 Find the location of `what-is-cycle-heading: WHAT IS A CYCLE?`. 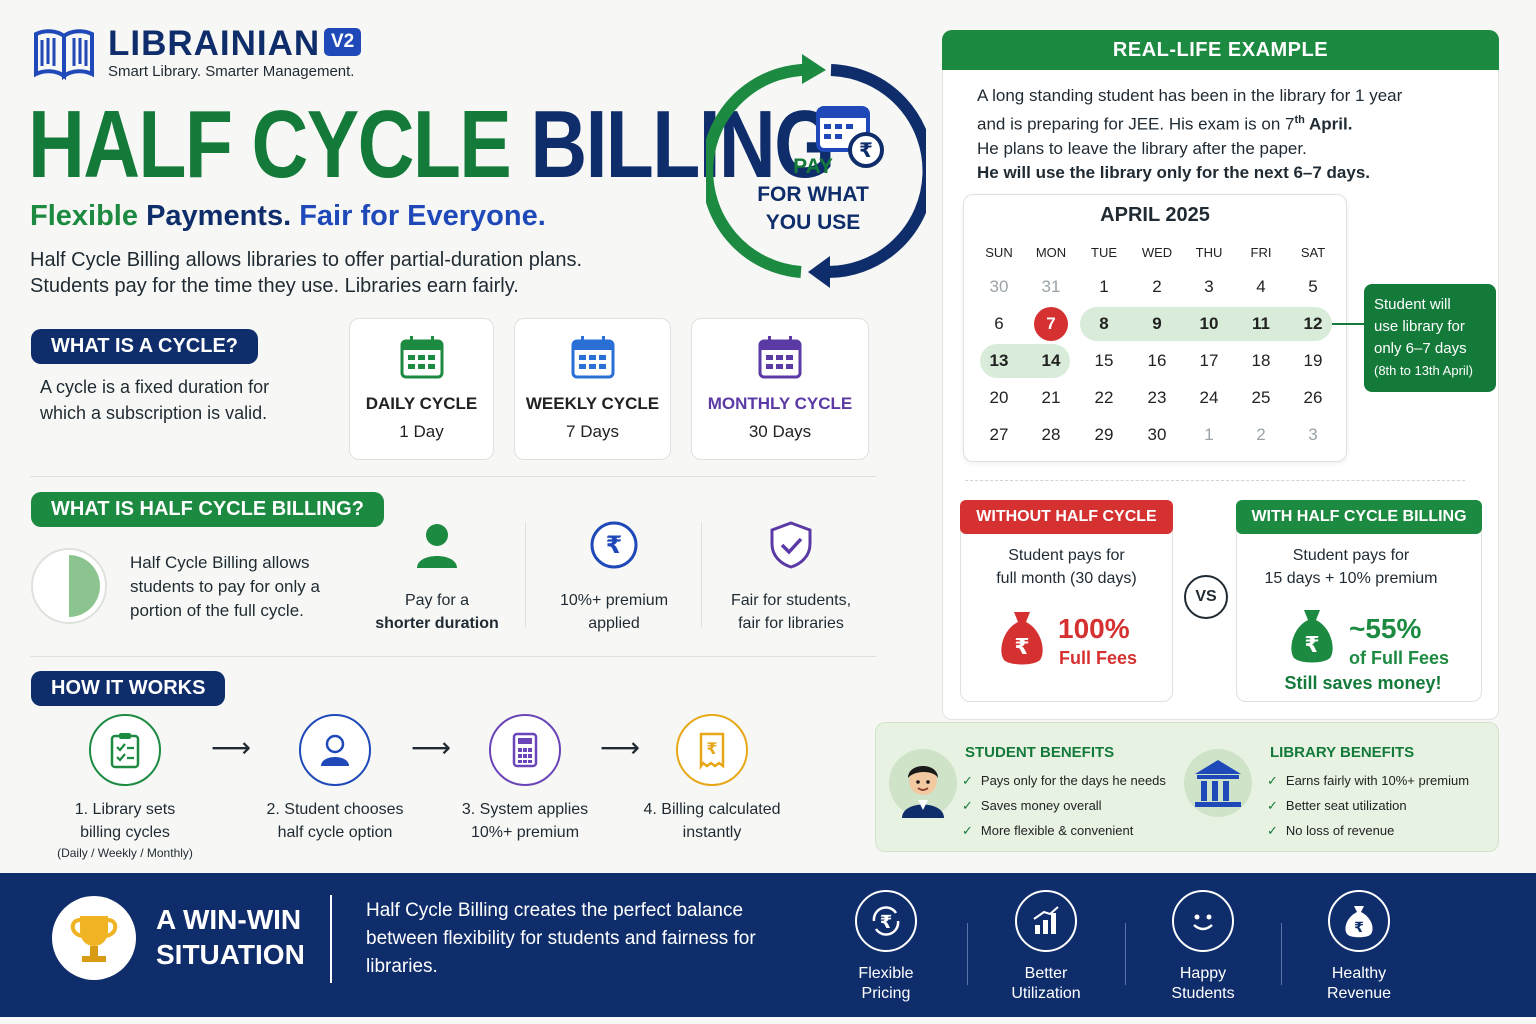

what-is-cycle-heading: WHAT IS A CYCLE? is located at coordinates (145, 346).